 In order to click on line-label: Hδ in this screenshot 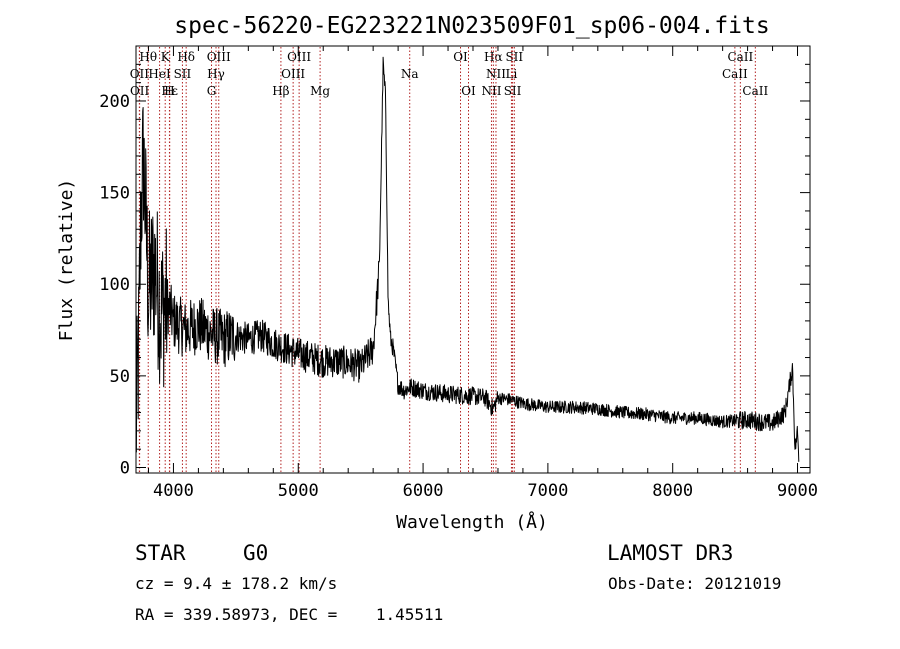, I will do `click(186, 57)`.